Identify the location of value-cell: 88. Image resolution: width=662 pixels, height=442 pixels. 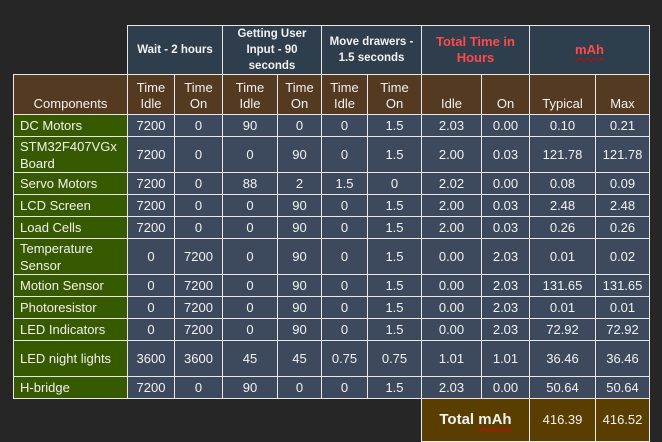
(250, 183).